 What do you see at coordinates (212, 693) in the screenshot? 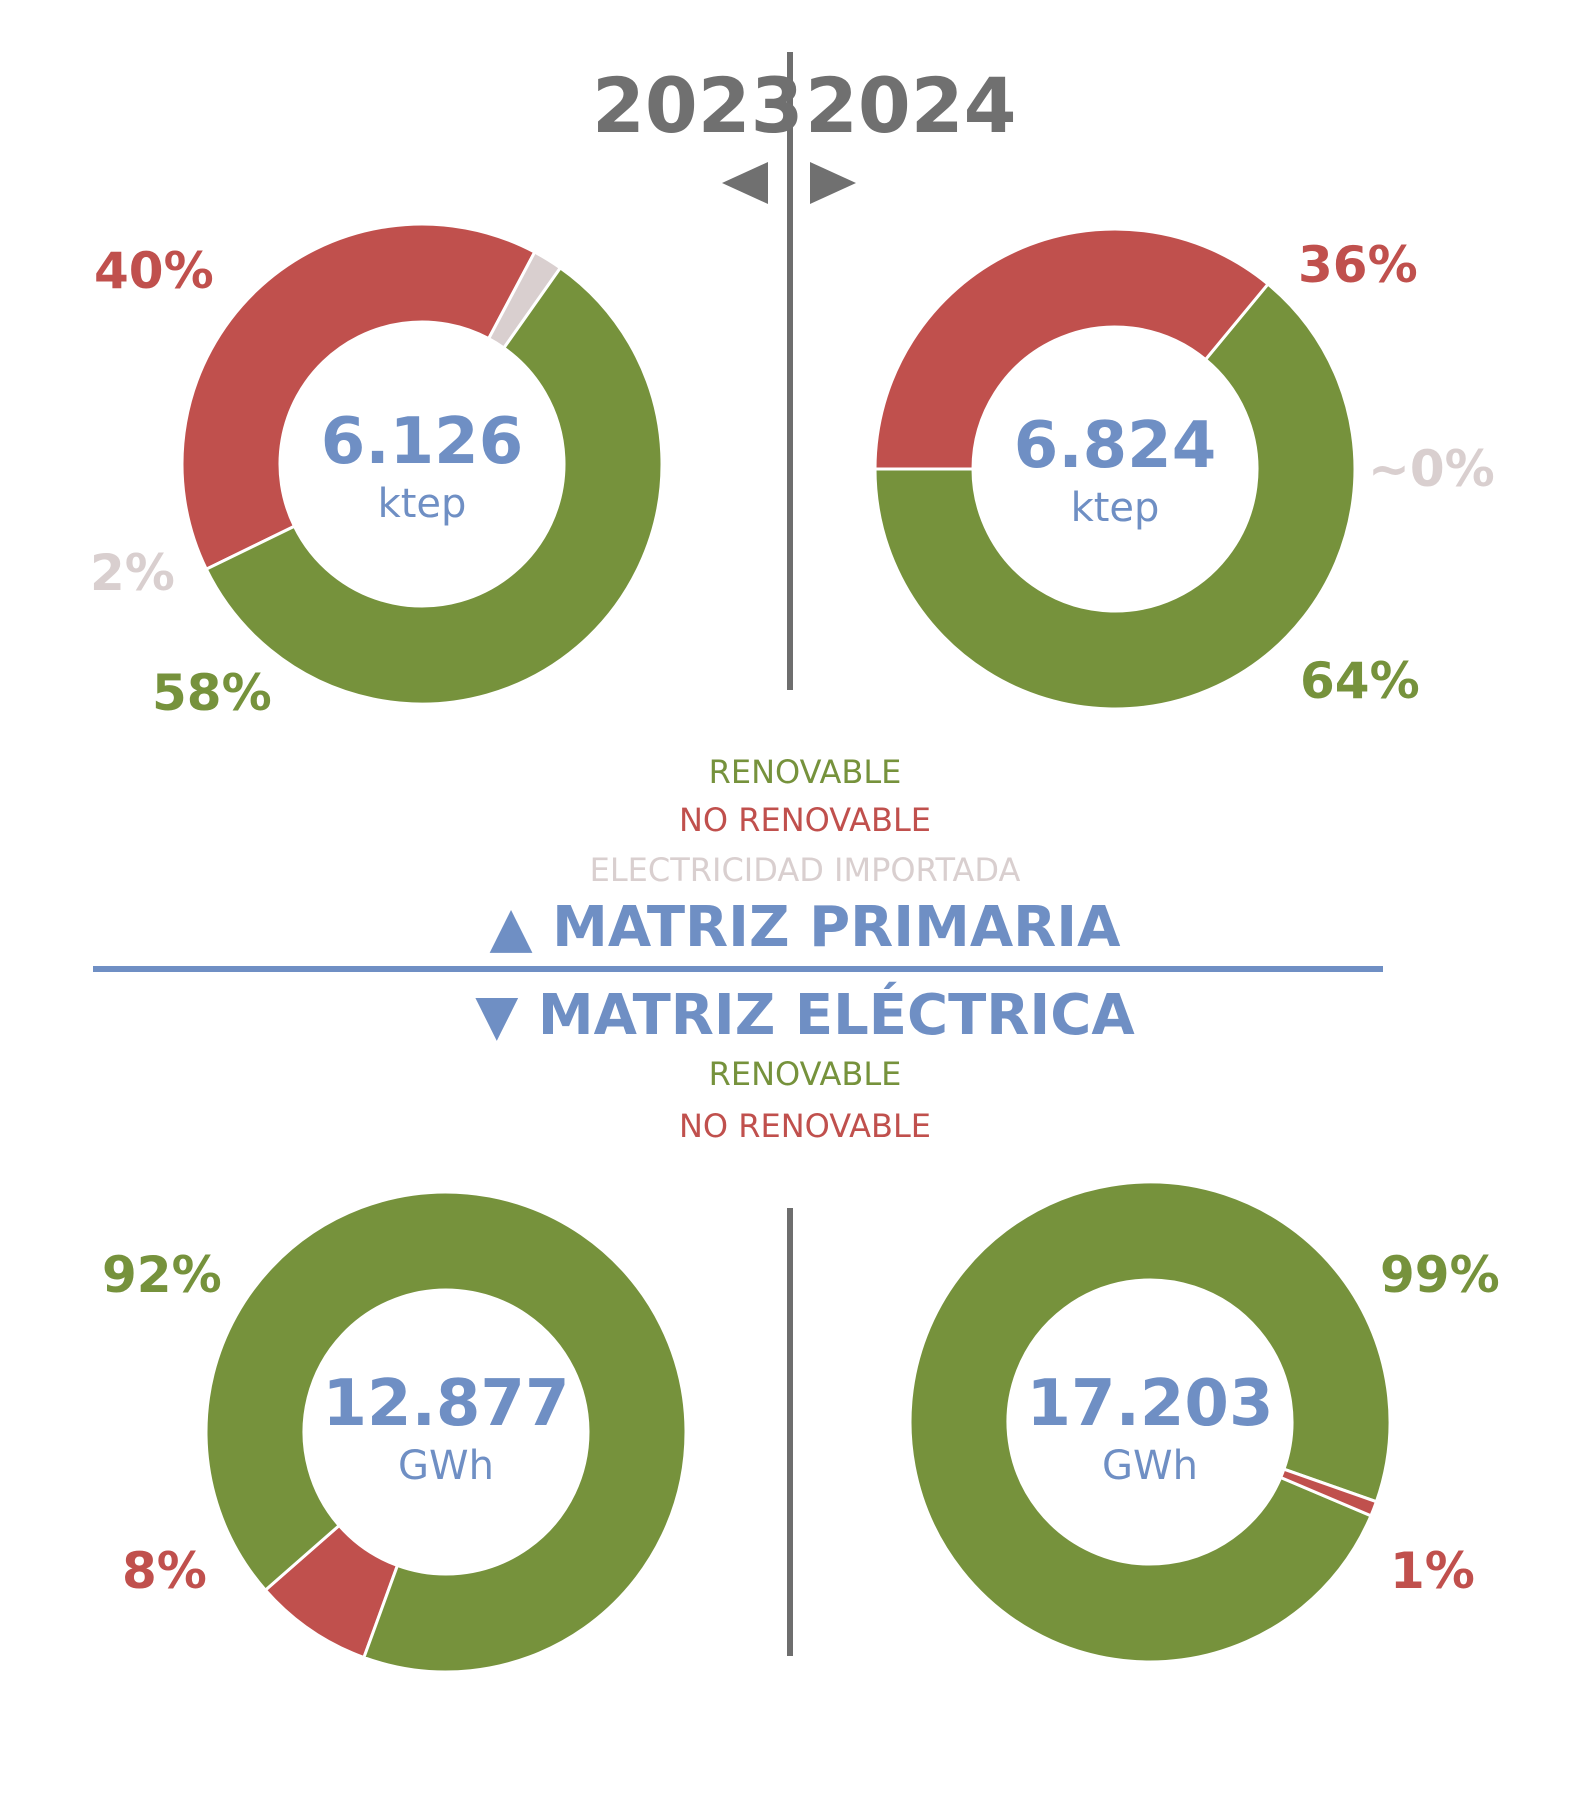
I see `label-primaria-2023-renovable: 58%` at bounding box center [212, 693].